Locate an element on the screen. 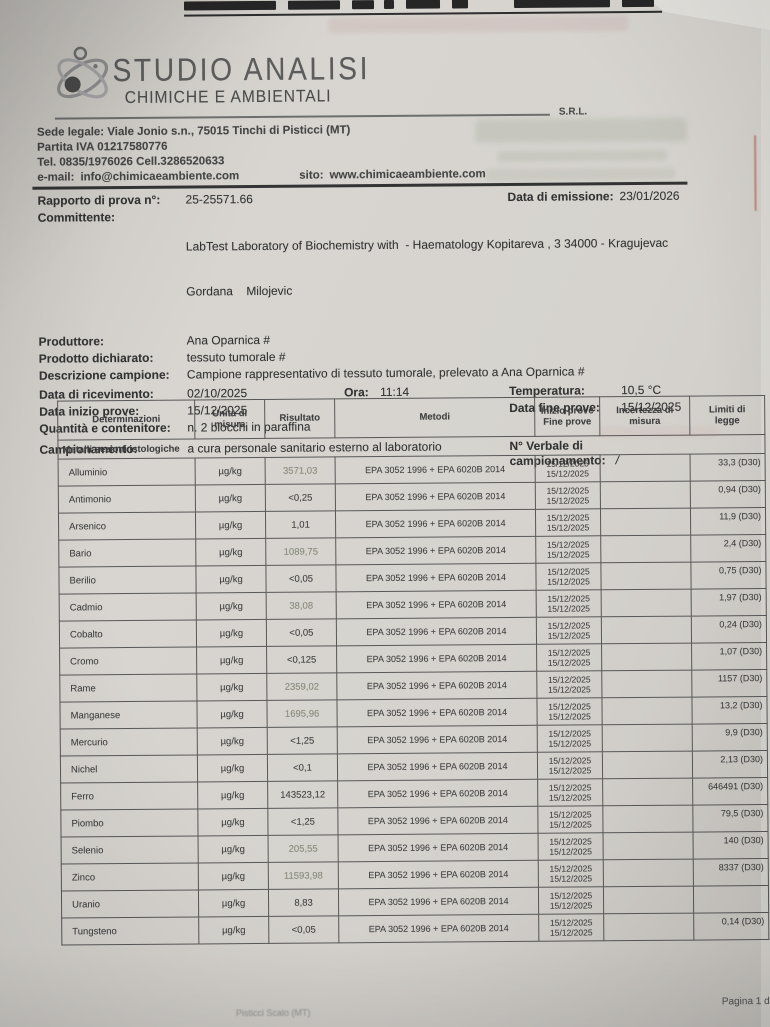 This screenshot has width=770, height=1027. col-metodi: Metodi is located at coordinates (434, 417).